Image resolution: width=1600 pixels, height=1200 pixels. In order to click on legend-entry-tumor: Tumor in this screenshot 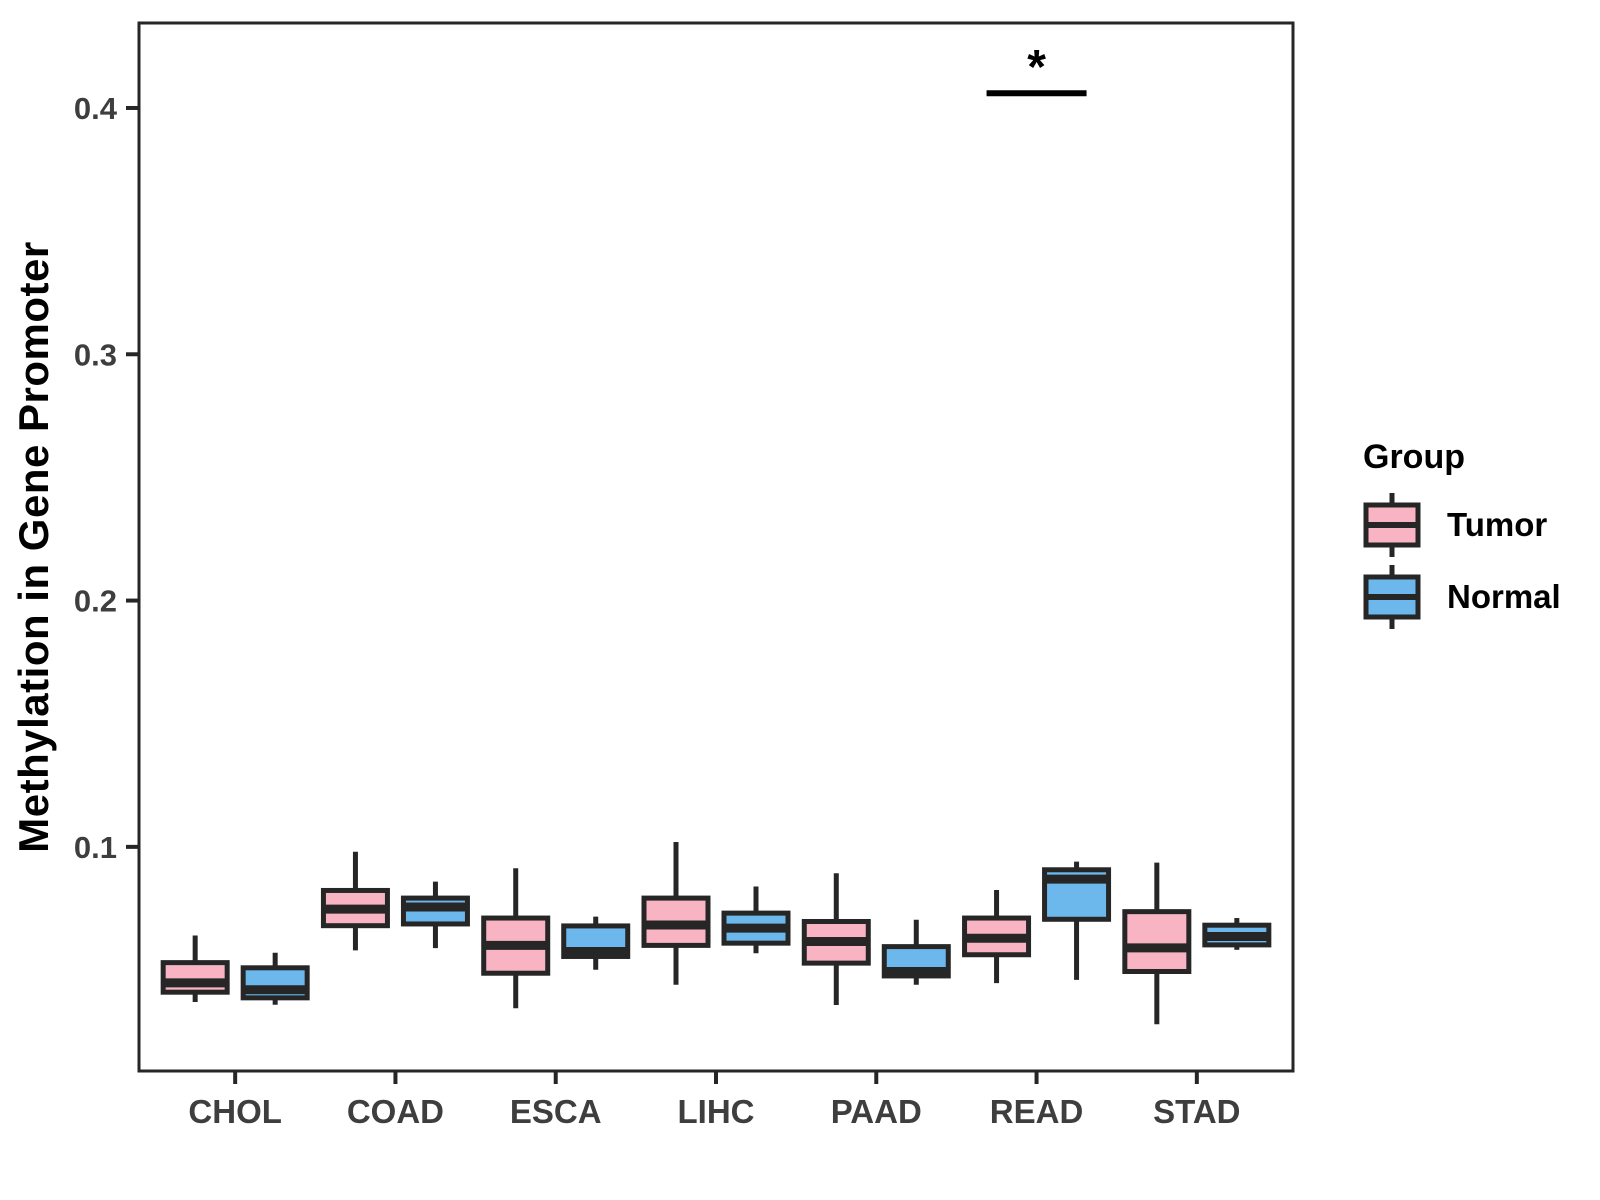, I will do `click(1462, 525)`.